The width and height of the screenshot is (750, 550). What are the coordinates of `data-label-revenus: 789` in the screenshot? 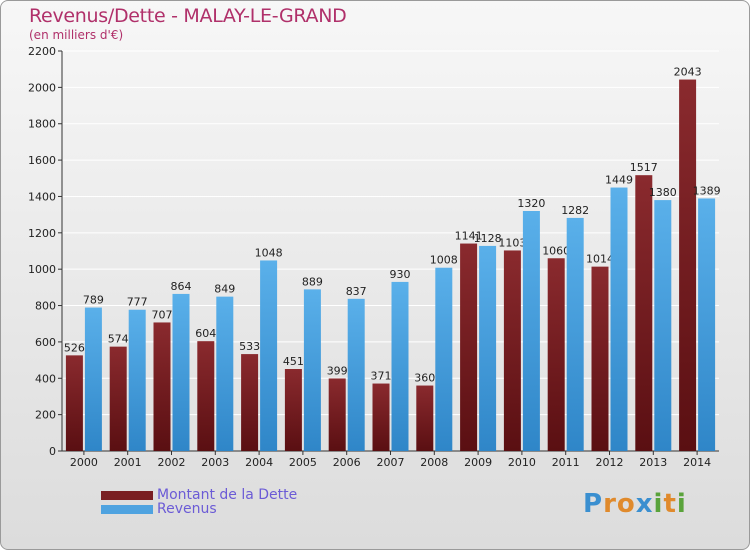 It's located at (93, 300).